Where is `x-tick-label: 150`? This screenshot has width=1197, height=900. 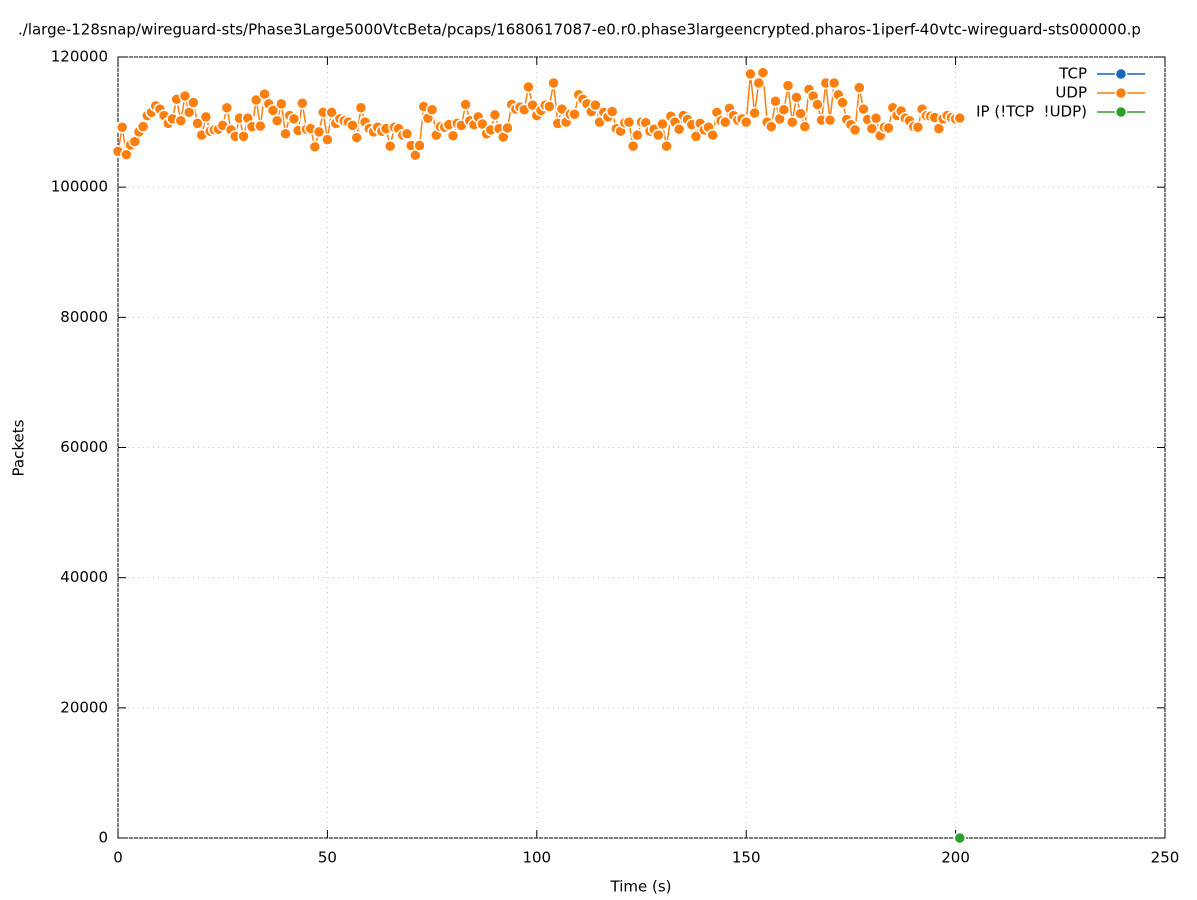 x-tick-label: 150 is located at coordinates (746, 858).